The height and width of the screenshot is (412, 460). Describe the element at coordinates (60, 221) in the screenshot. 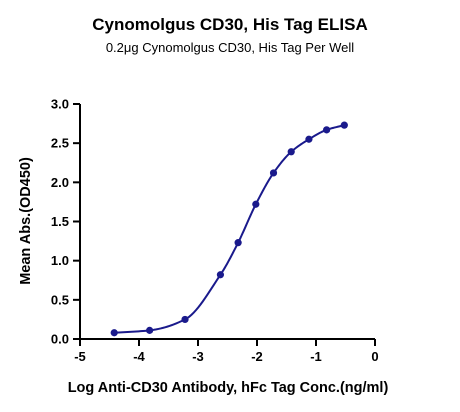

I see `y-tick-label: 1.5` at that location.